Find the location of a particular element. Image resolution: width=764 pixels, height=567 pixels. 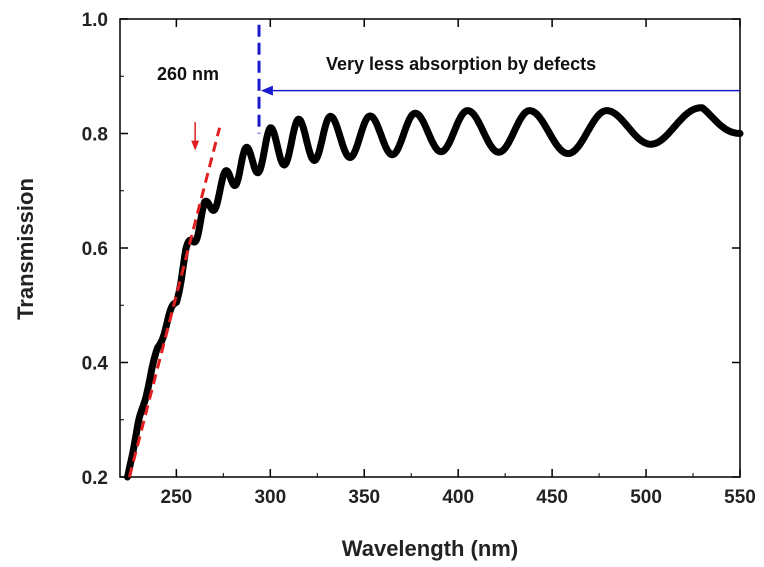

y-tick-label: 1.0 is located at coordinates (95, 20).